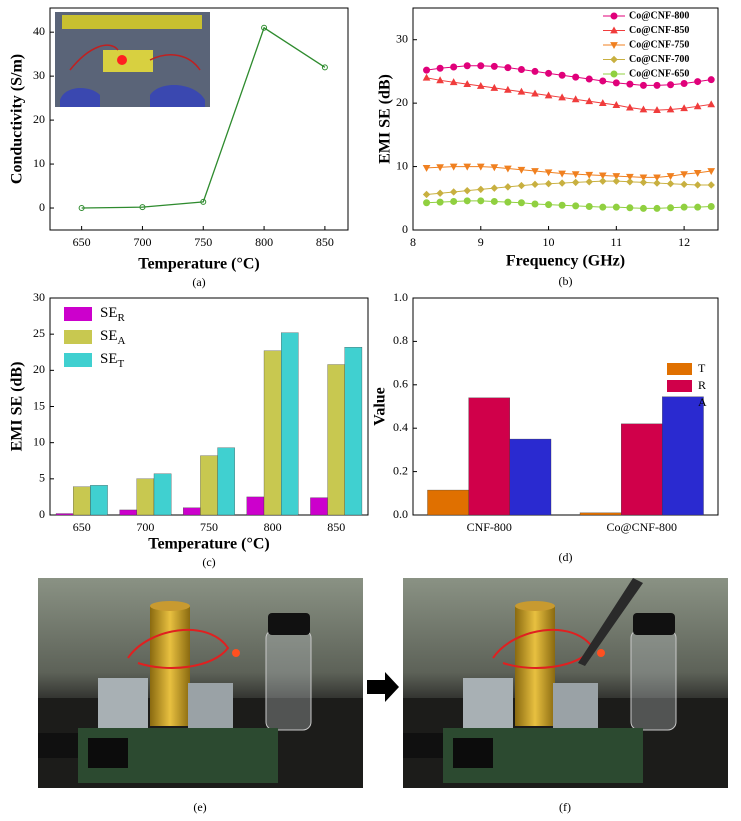 Image resolution: width=741 pixels, height=821 pixels. What do you see at coordinates (121, 364) in the screenshot?
I see `legend-subscript: T` at bounding box center [121, 364].